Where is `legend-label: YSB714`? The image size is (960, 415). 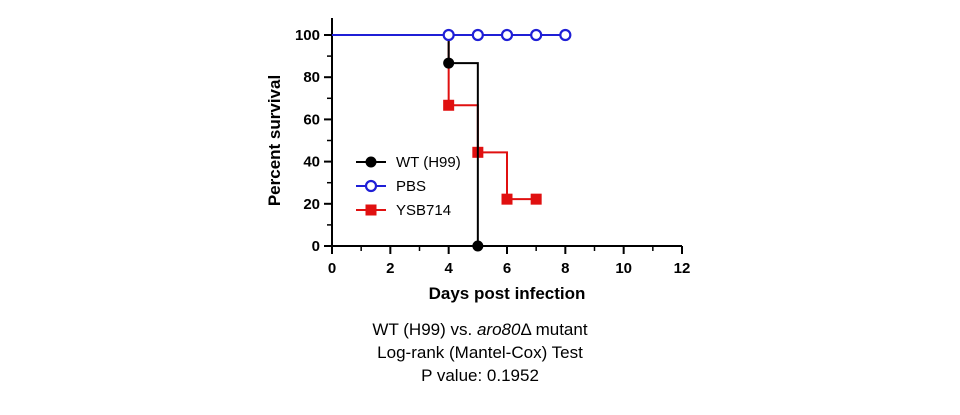
legend-label: YSB714 is located at coordinates (423, 210).